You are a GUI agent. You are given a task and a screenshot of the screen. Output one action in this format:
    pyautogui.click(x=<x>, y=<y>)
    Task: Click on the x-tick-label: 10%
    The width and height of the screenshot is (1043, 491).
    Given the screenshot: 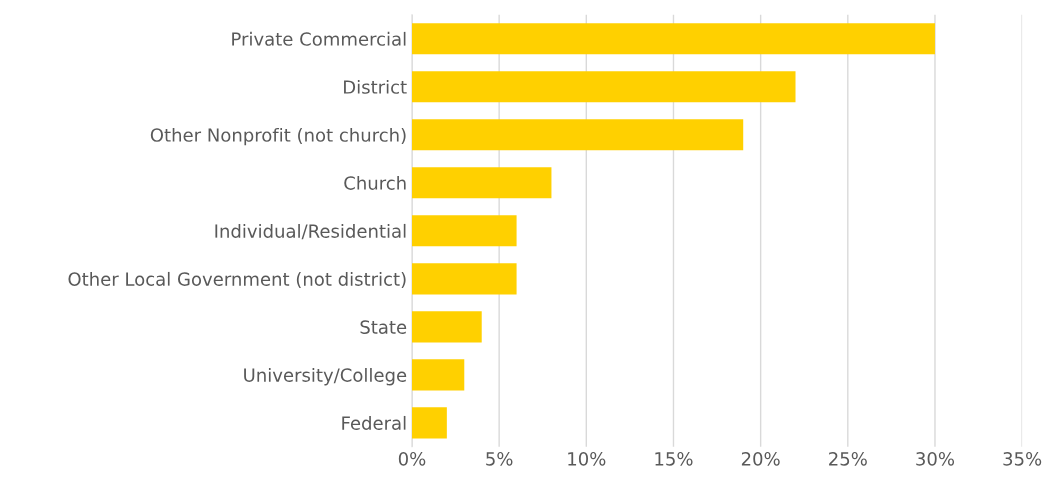 What is the action you would take?
    pyautogui.click(x=587, y=458)
    